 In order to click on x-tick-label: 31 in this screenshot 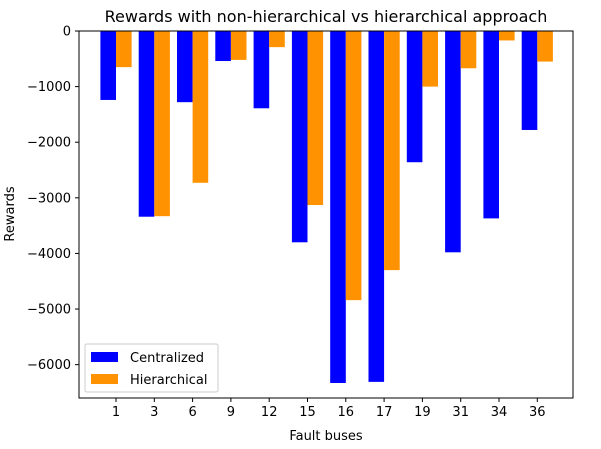, I will do `click(460, 412)`.